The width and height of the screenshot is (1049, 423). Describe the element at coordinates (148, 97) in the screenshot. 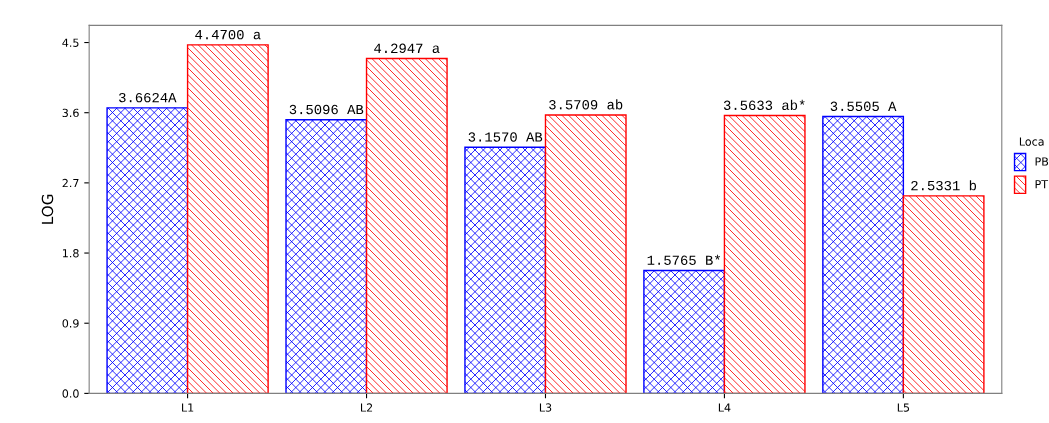

I see `data-label: 3.6624A` at that location.